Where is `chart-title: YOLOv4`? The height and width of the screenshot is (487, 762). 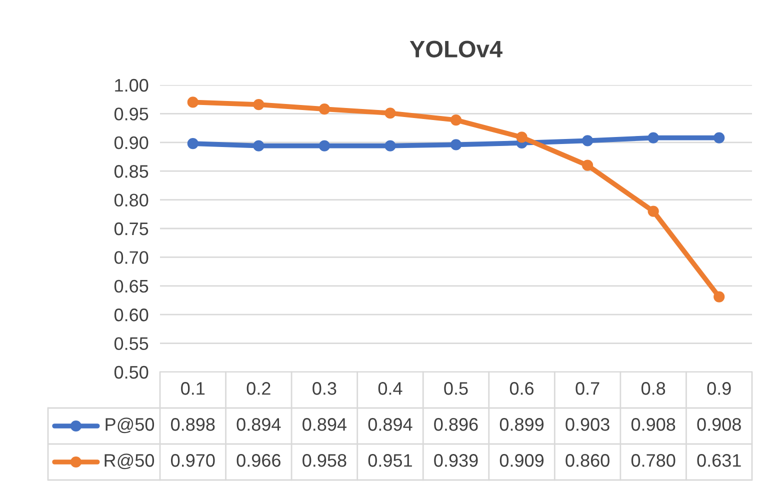
chart-title: YOLOv4 is located at coordinates (456, 49).